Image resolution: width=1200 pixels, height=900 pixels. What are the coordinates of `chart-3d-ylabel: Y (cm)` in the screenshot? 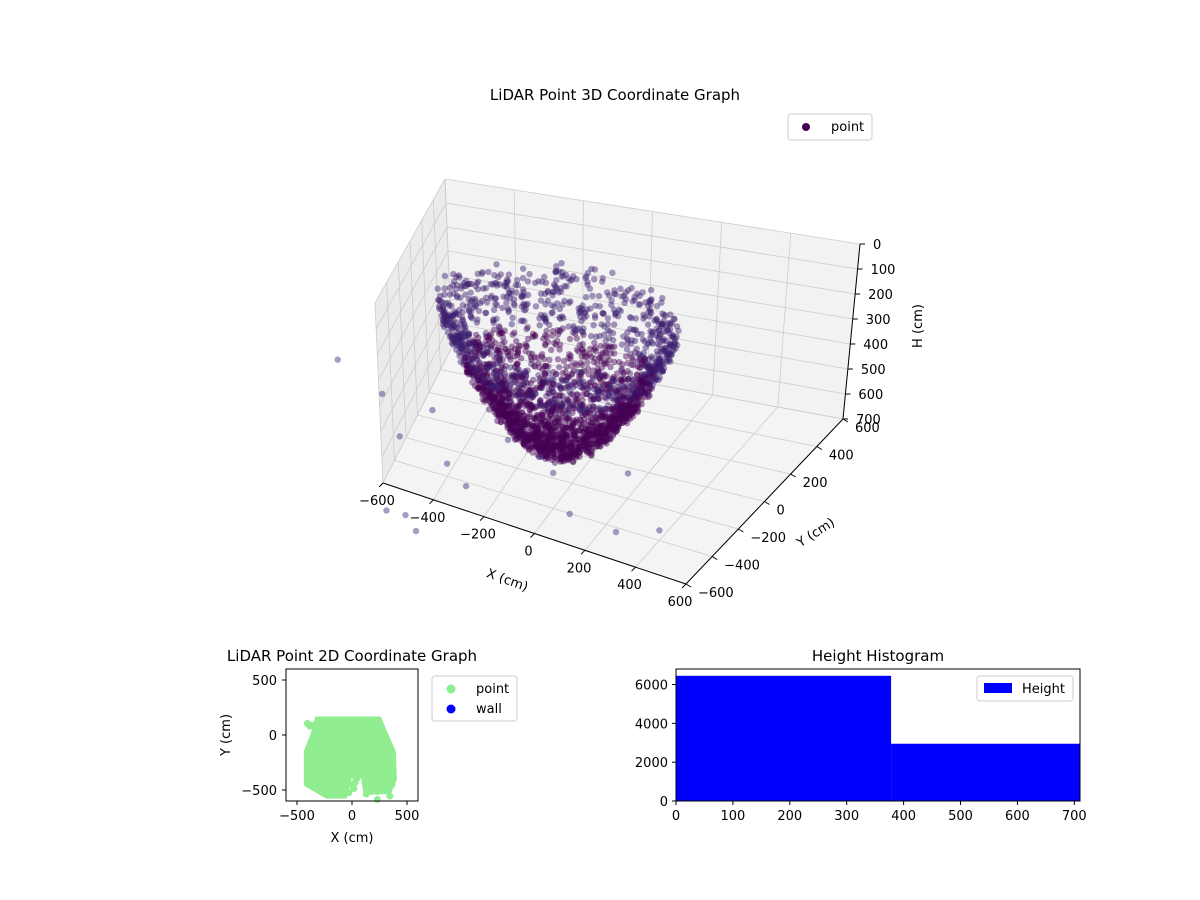 It's located at (816, 533).